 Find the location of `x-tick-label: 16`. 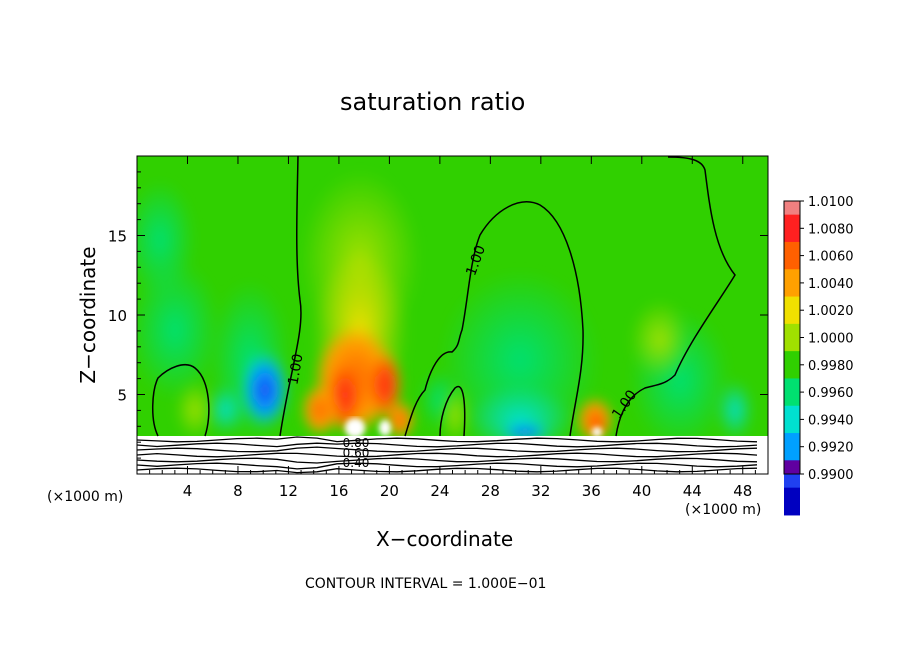

x-tick-label: 16 is located at coordinates (338, 491).